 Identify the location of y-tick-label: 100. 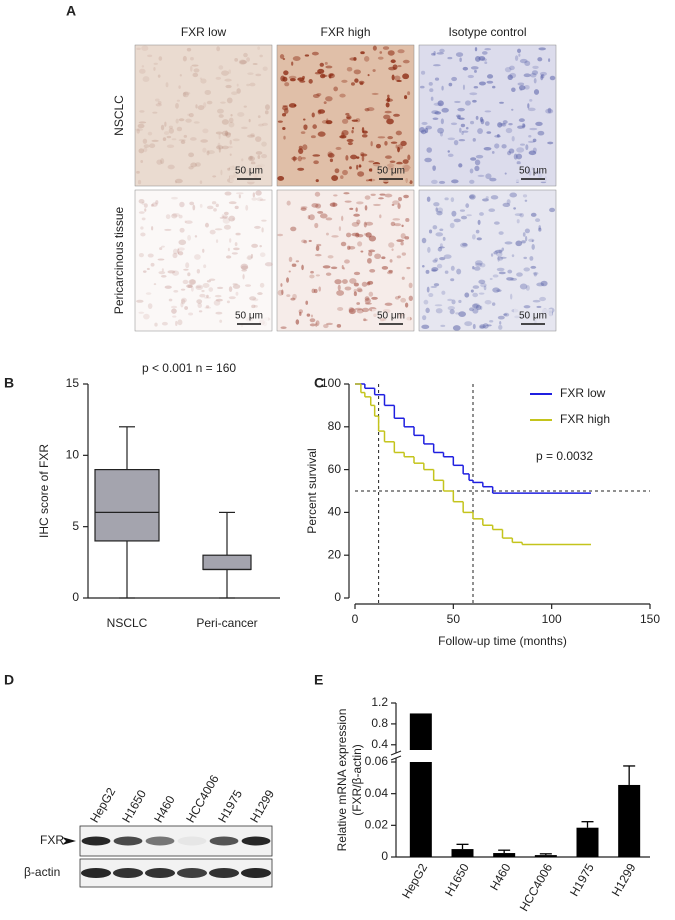
(331, 383).